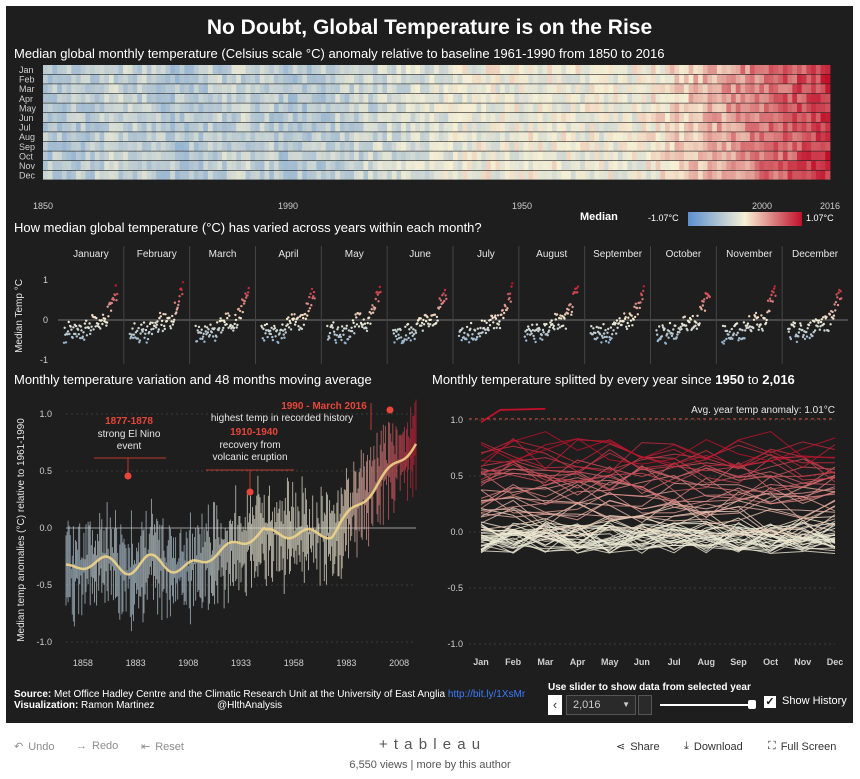 The width and height of the screenshot is (860, 779). What do you see at coordinates (658, 471) in the screenshot?
I see `year-line` at bounding box center [658, 471].